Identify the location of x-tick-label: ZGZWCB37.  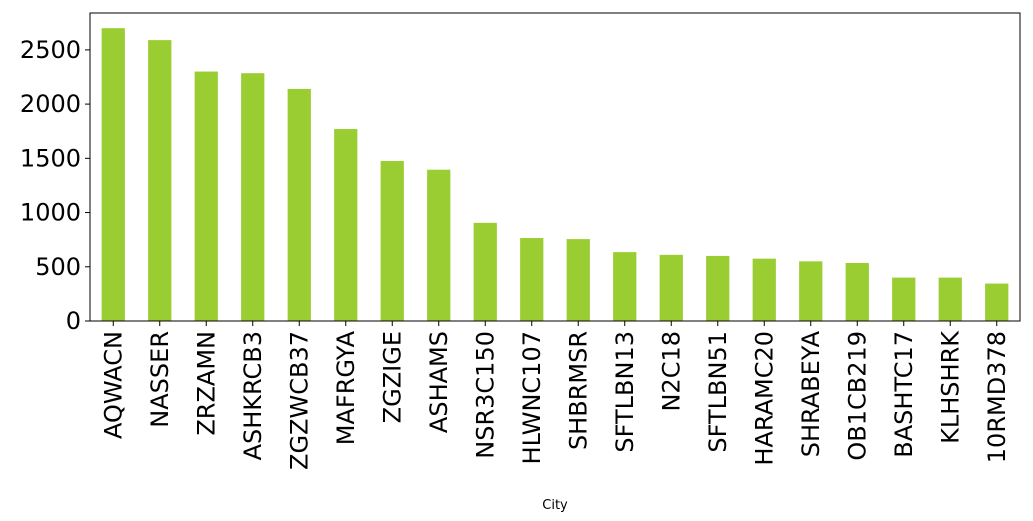
(299, 400).